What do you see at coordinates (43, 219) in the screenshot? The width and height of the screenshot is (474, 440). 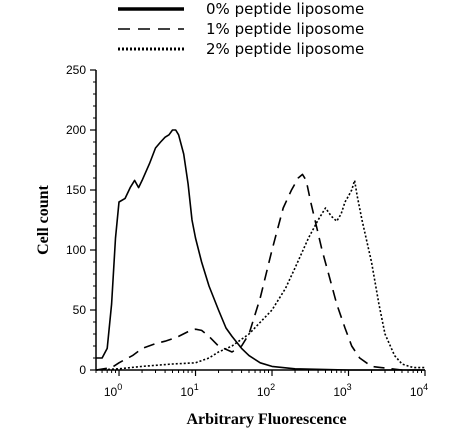 I see `y-axis-title: Cell count` at bounding box center [43, 219].